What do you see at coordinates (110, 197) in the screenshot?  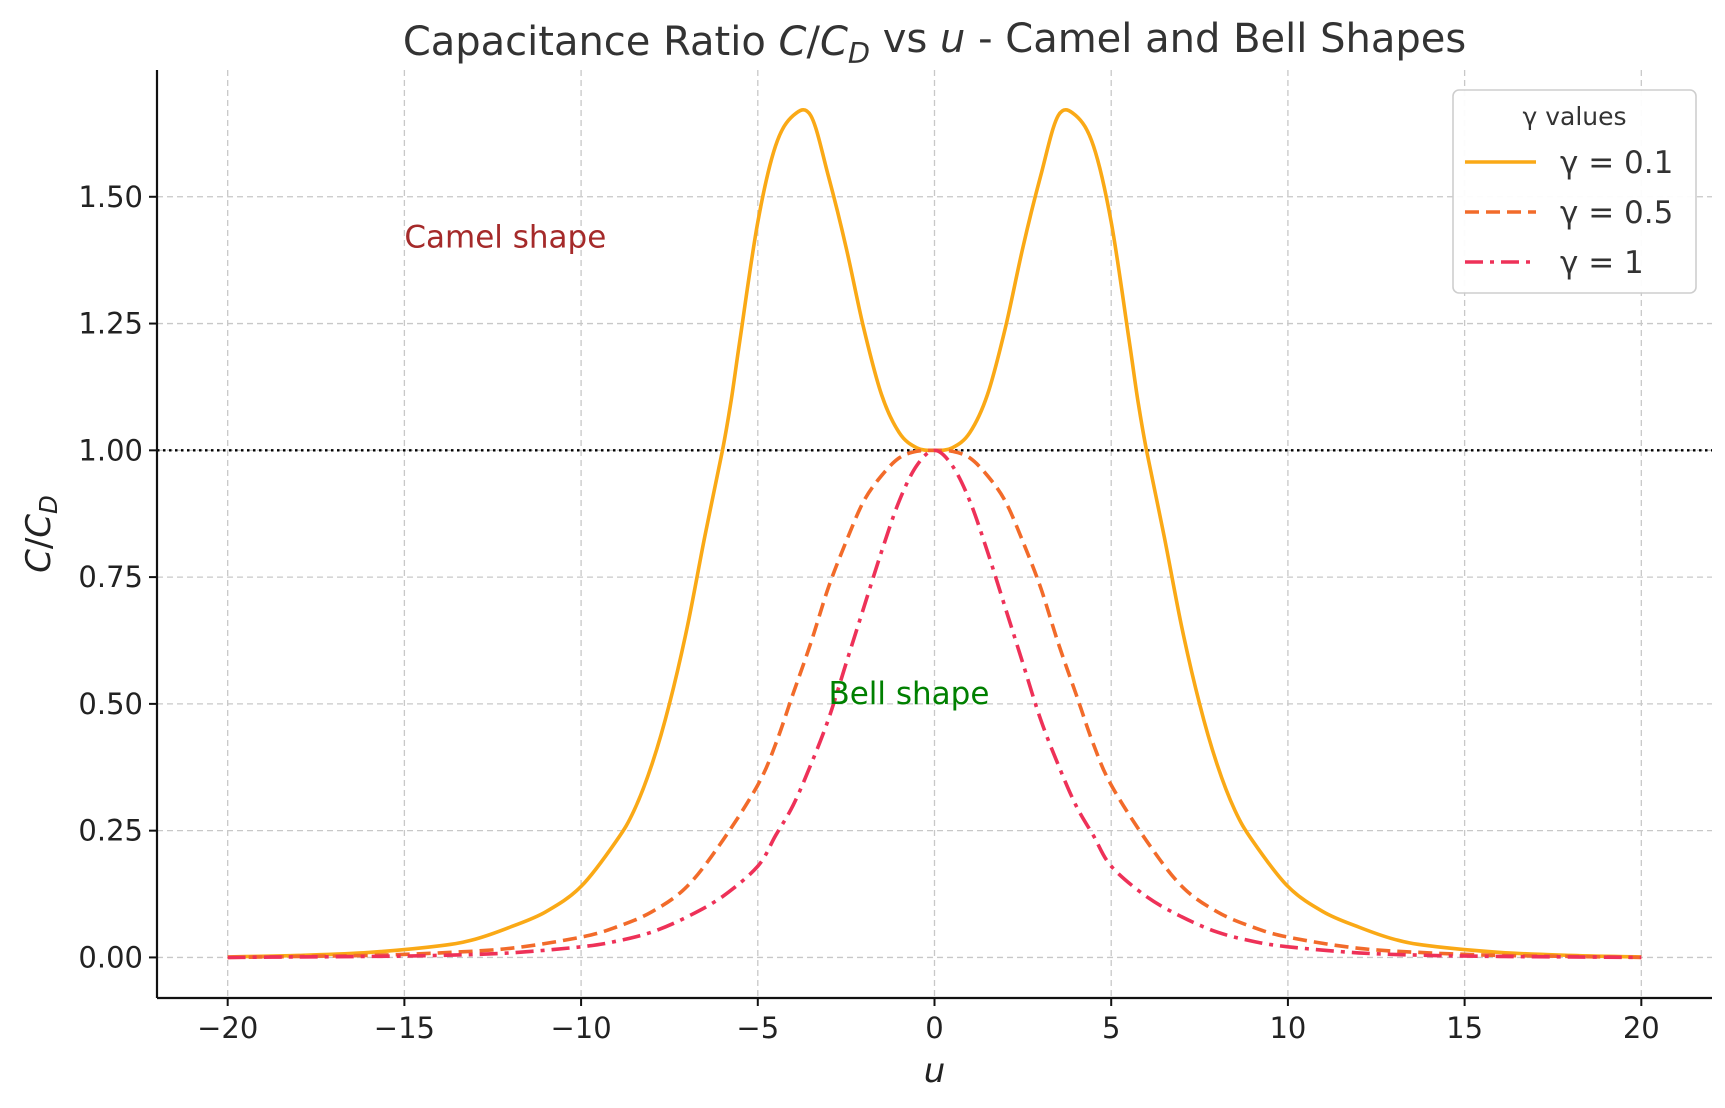 I see `y-tick-label: 1.50` at bounding box center [110, 197].